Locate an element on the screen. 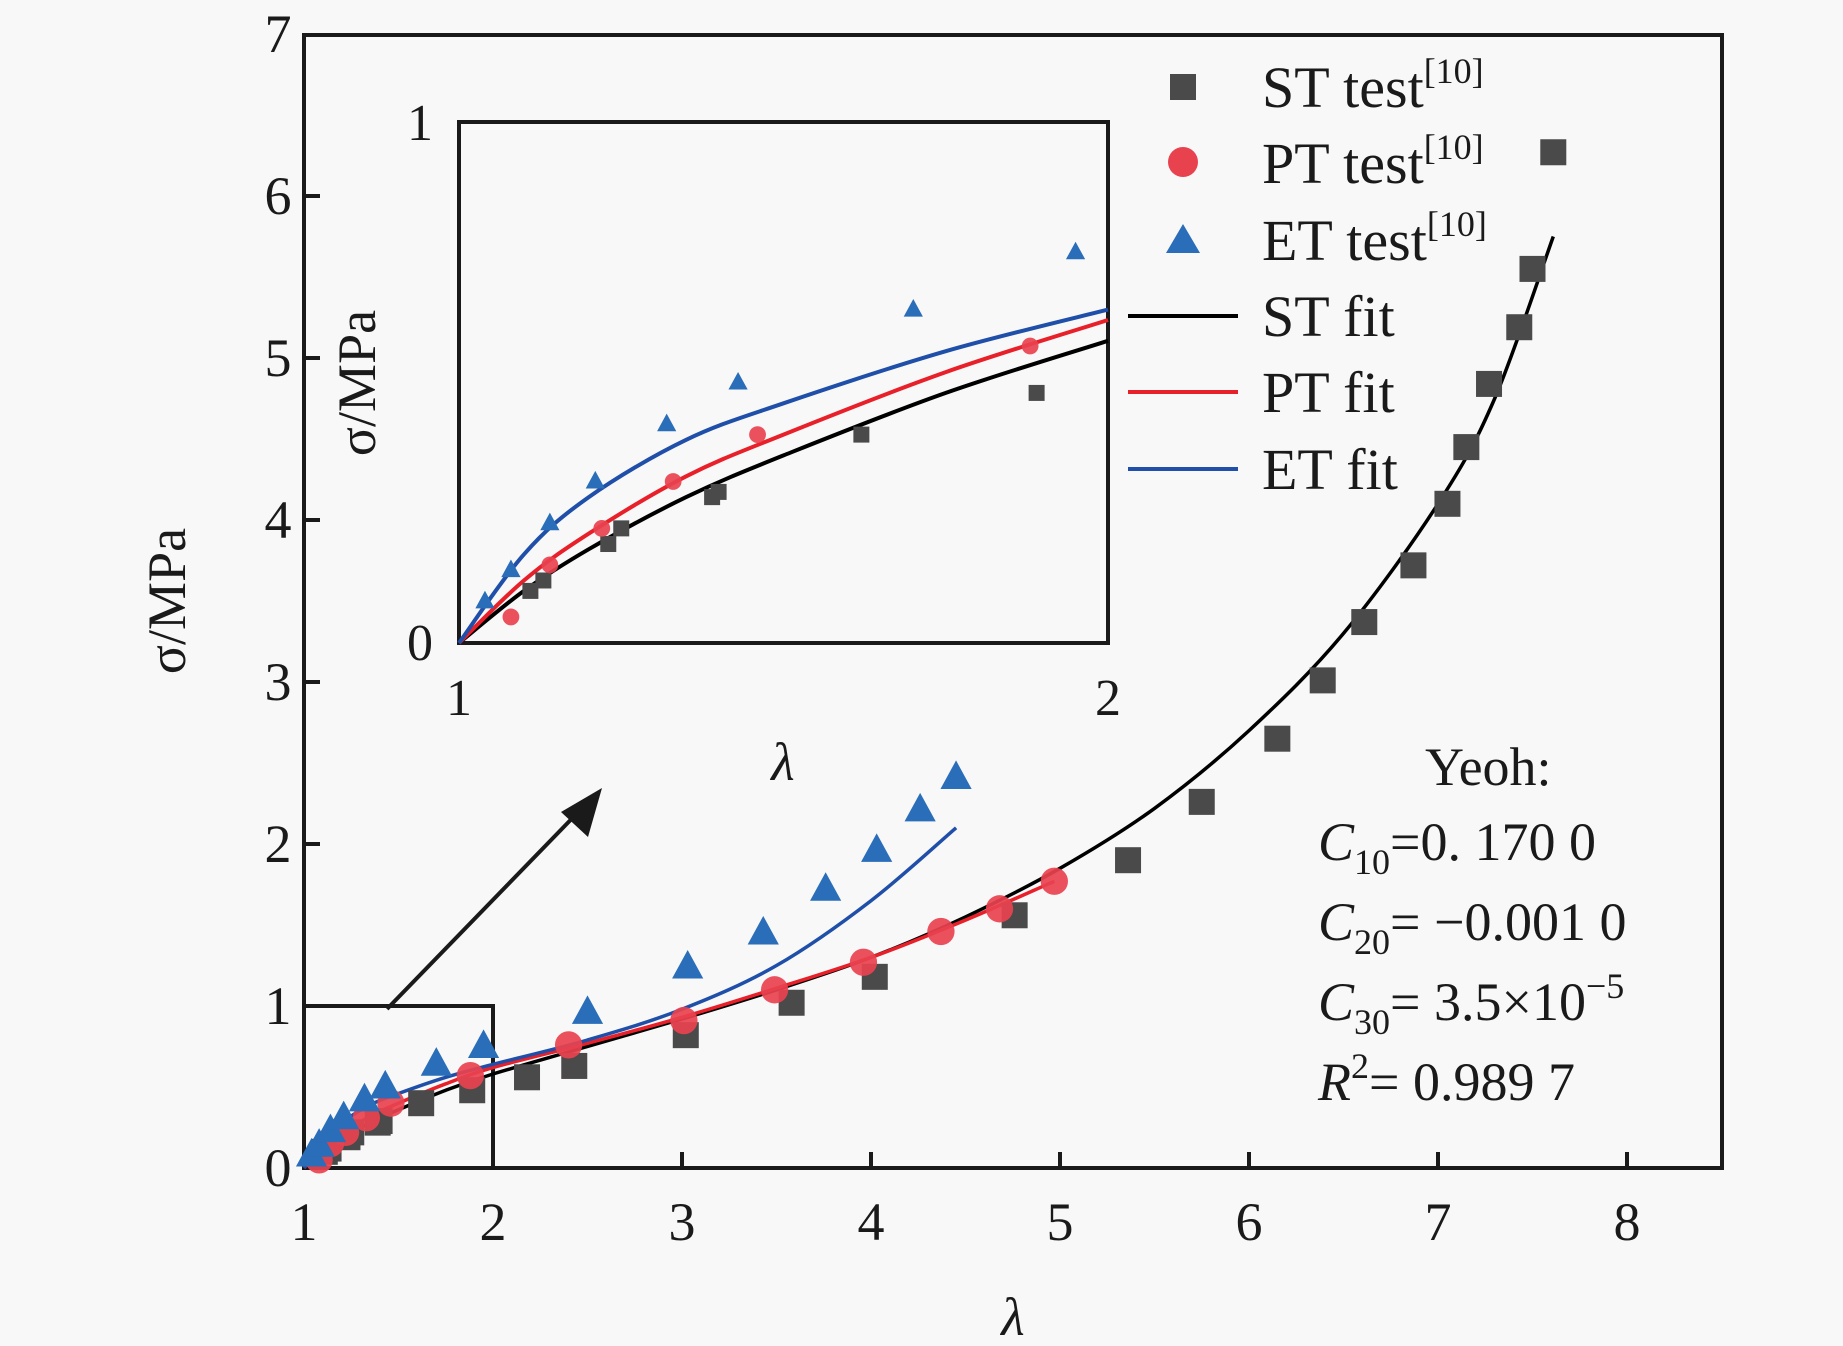 Image resolution: width=1843 pixels, height=1346 pixels. legend-marker-st-test is located at coordinates (1183, 87).